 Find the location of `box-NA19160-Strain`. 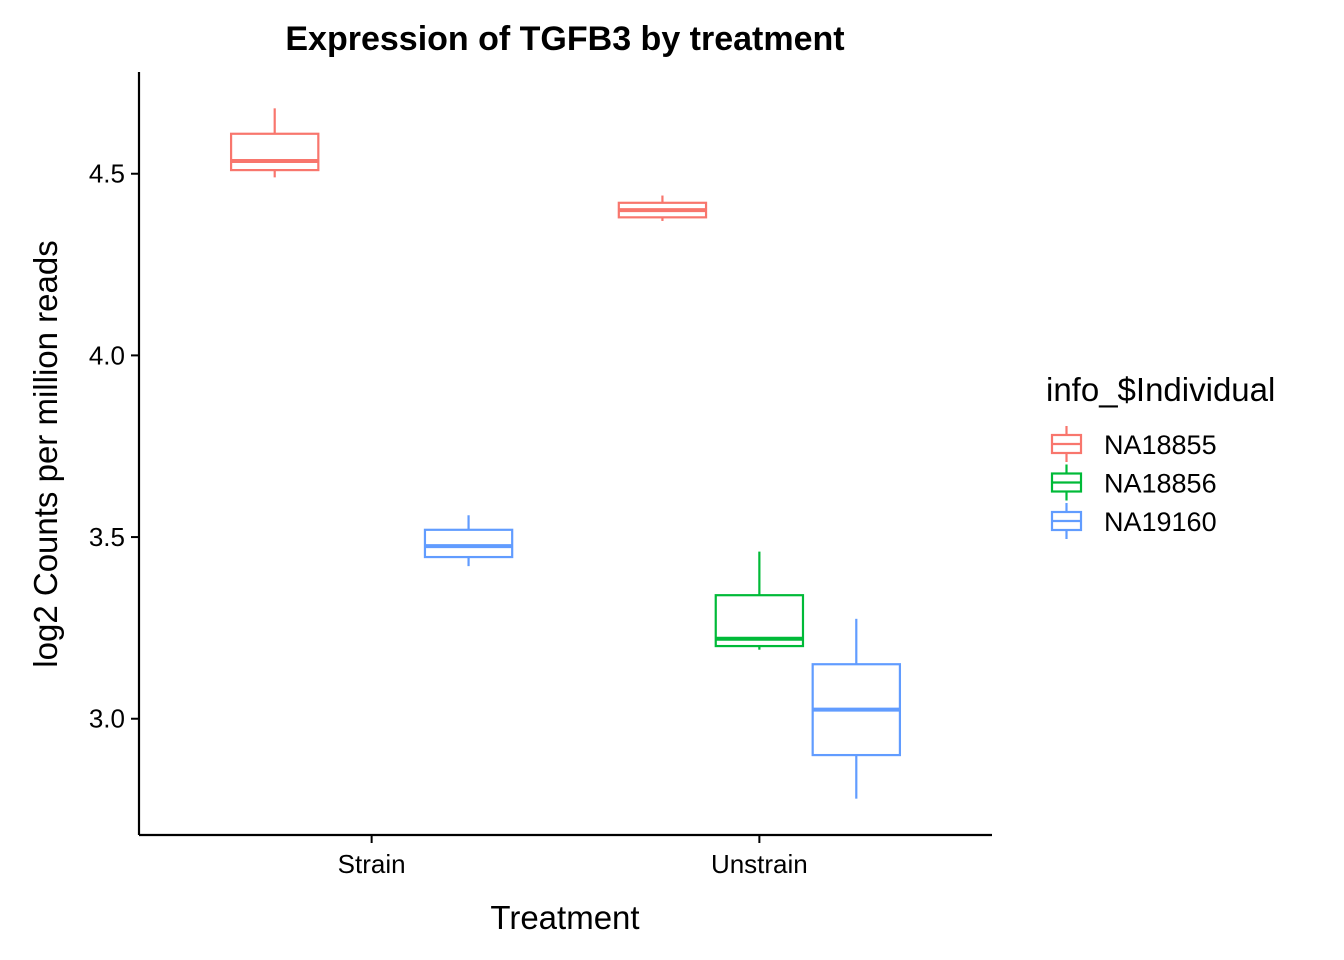

box-NA19160-Strain is located at coordinates (468, 541).